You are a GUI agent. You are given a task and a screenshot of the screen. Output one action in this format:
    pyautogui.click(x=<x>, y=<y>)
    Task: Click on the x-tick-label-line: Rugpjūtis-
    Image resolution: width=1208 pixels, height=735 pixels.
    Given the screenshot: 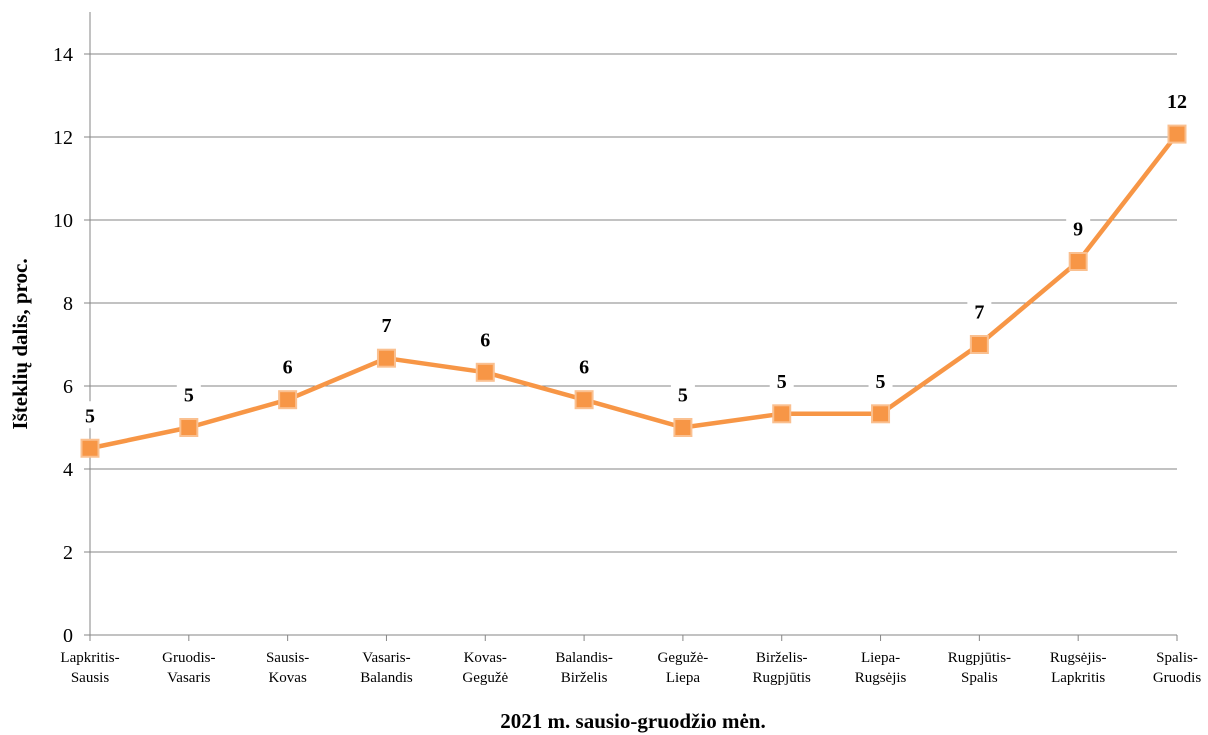 What is the action you would take?
    pyautogui.click(x=979, y=658)
    